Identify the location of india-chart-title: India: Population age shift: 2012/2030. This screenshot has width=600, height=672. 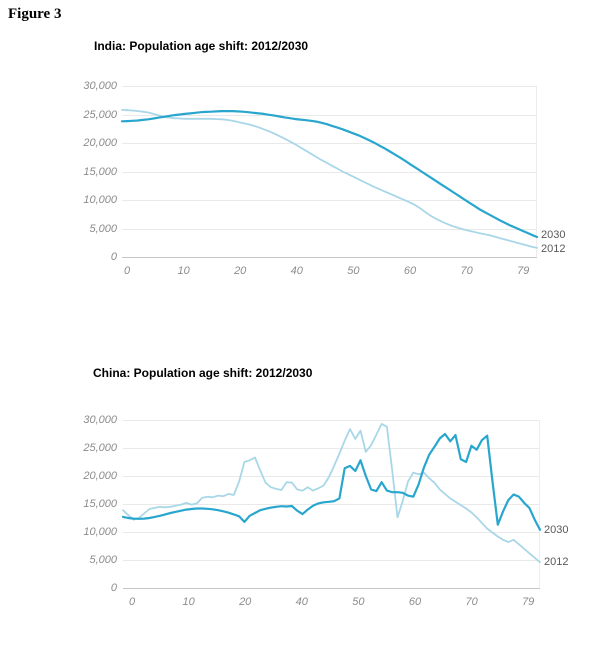
(201, 46).